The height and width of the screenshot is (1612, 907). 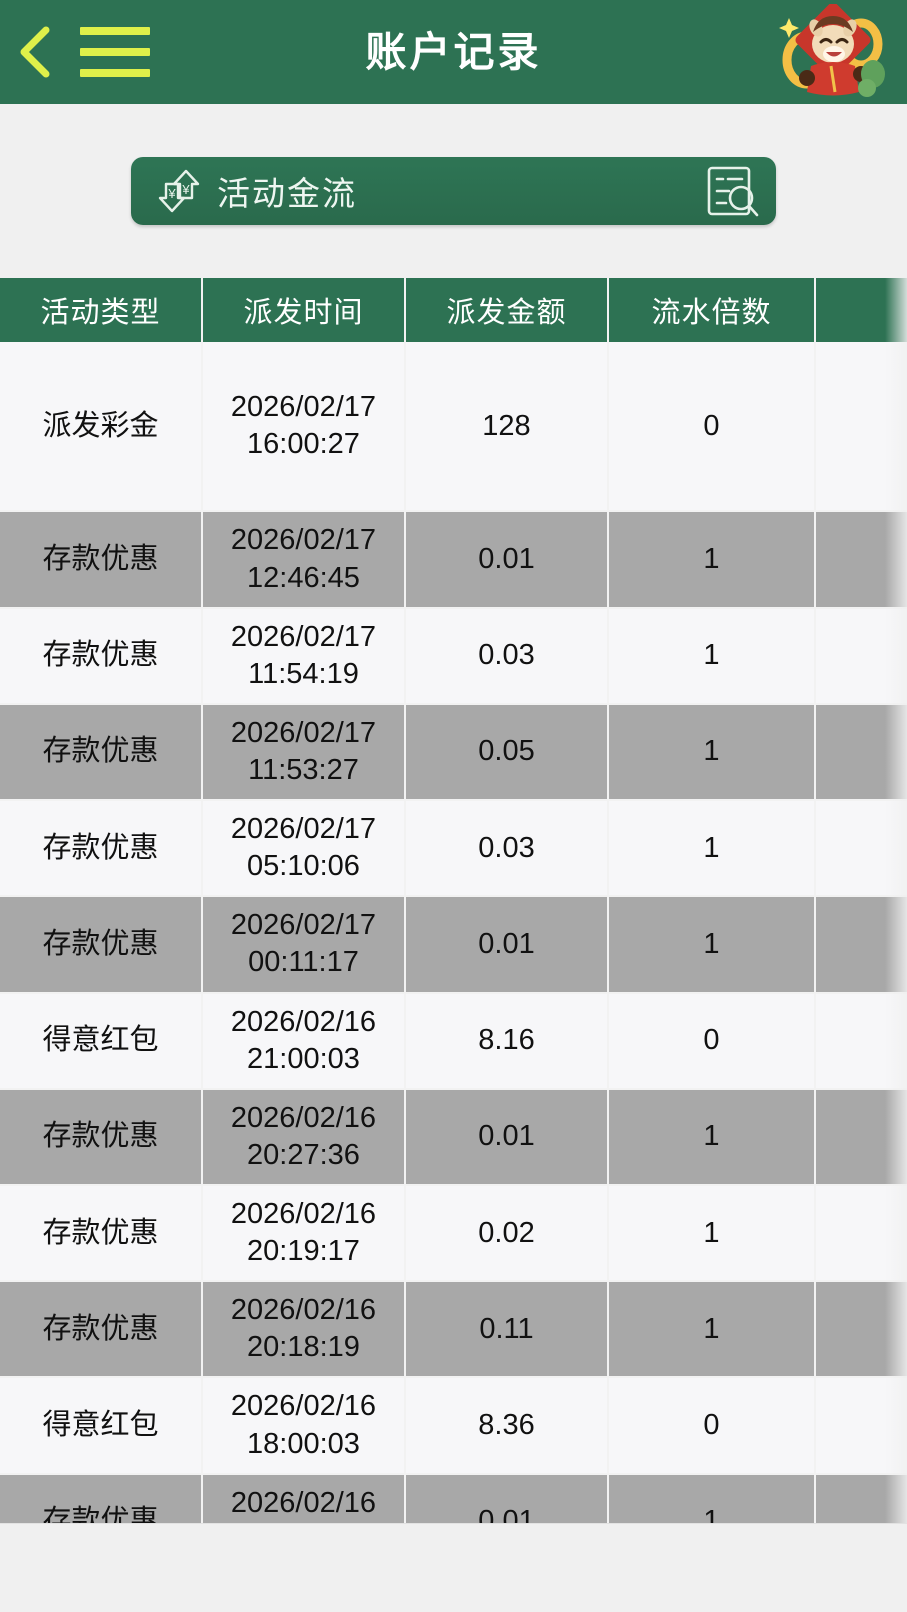 I want to click on table-row: 存款优惠 2026/02/17 11:54:19 0.03 1 交易 217, so click(x=453, y=656).